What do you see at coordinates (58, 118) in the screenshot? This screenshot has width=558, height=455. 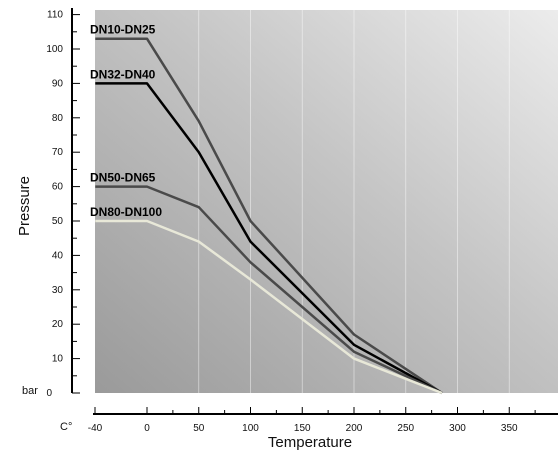 I see `y-tick-label: 80` at bounding box center [58, 118].